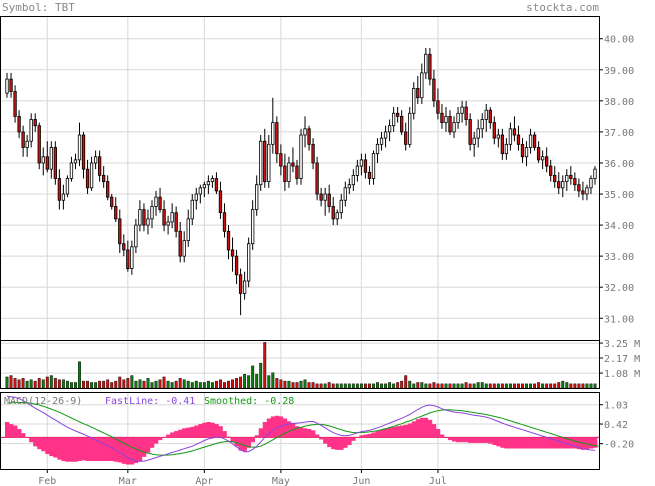 Image resolution: width=655 pixels, height=486 pixels. What do you see at coordinates (43, 401) in the screenshot?
I see `macd-title: MACD(12-26-9)` at bounding box center [43, 401].